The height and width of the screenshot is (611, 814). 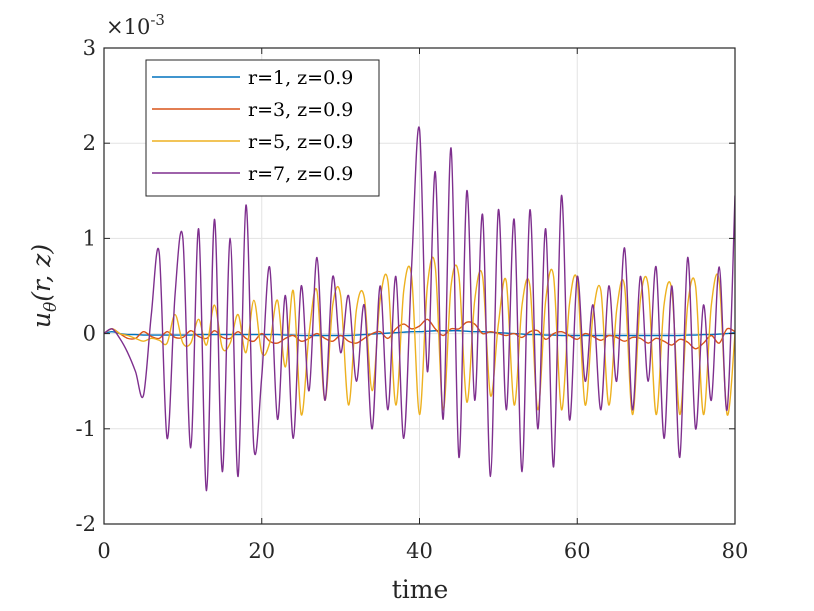 I want to click on y-tick-label: 0, so click(x=89, y=334).